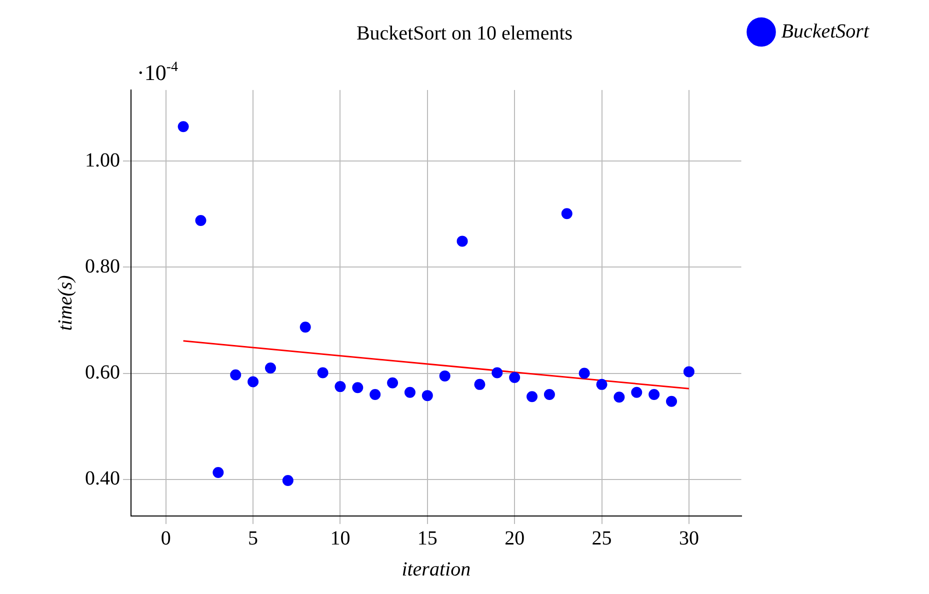  What do you see at coordinates (688, 538) in the screenshot?
I see `x-tick-label: 30` at bounding box center [688, 538].